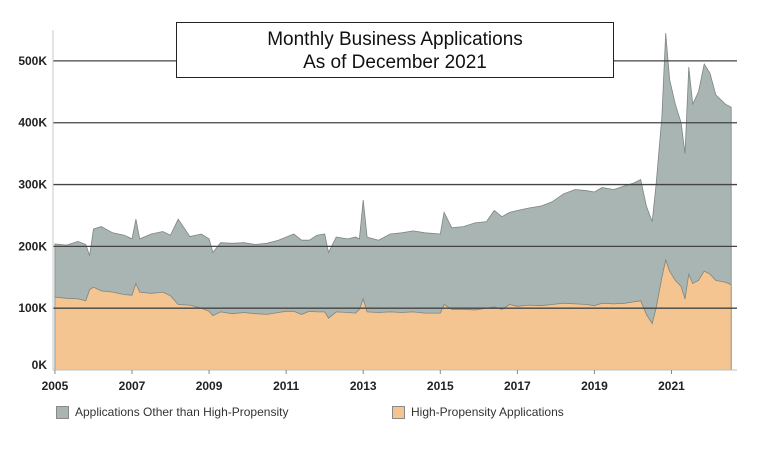  I want to click on x-tick-labels: 2005 2007 2009 2011 2013 2015 2017 2019 2021, so click(363, 381).